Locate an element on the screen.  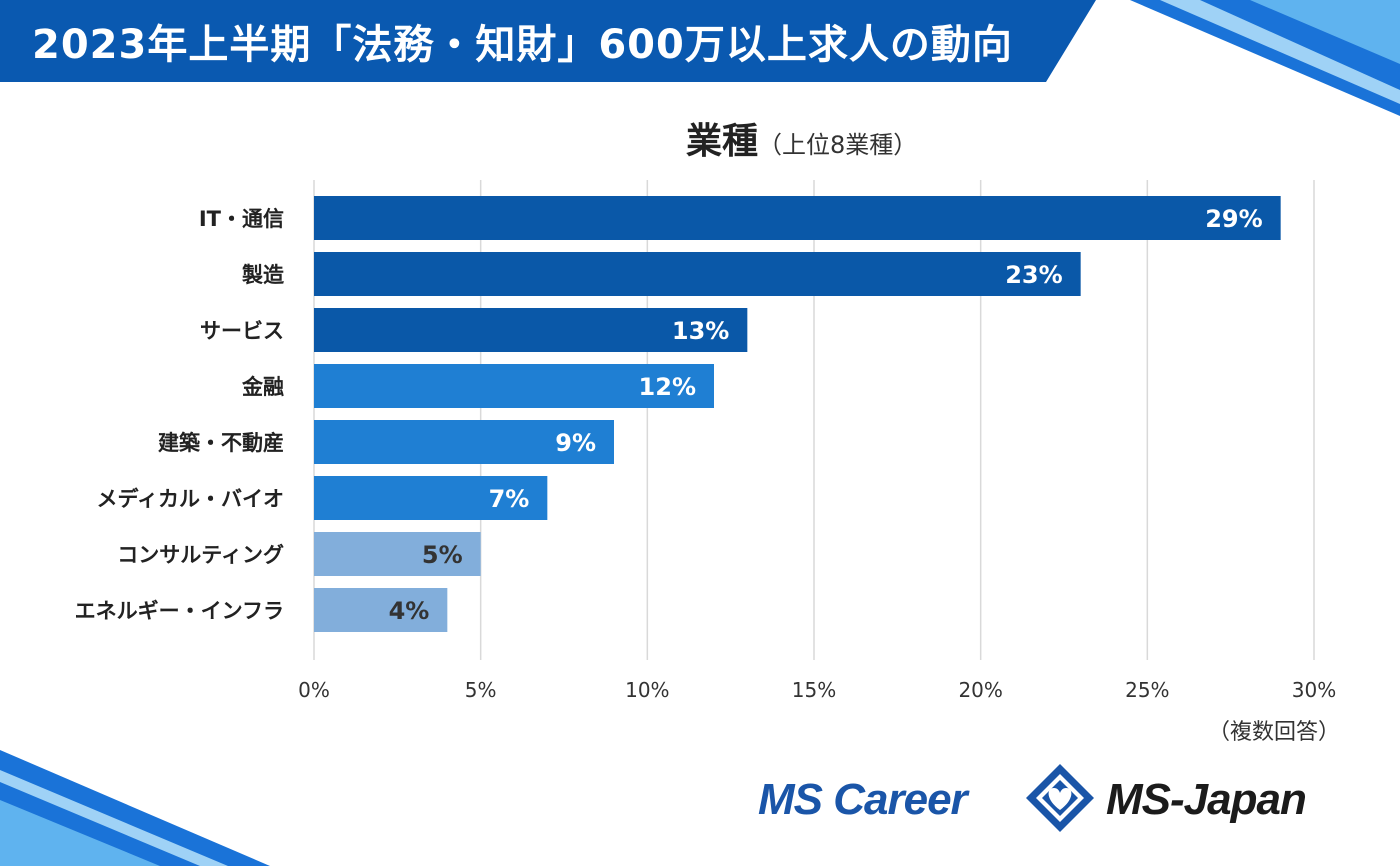
x-tick-label: 10% is located at coordinates (647, 690).